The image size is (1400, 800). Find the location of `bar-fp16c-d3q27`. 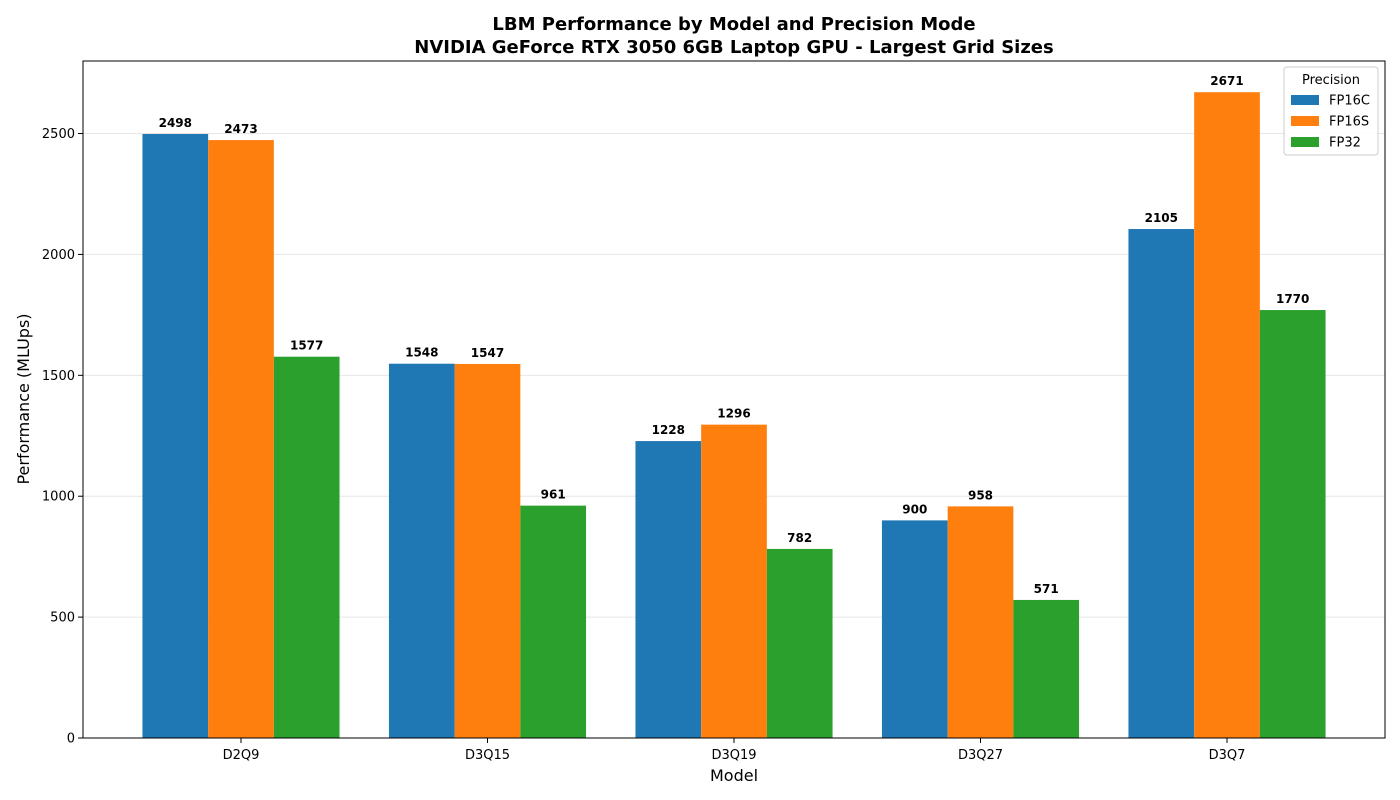

bar-fp16c-d3q27 is located at coordinates (914, 629).